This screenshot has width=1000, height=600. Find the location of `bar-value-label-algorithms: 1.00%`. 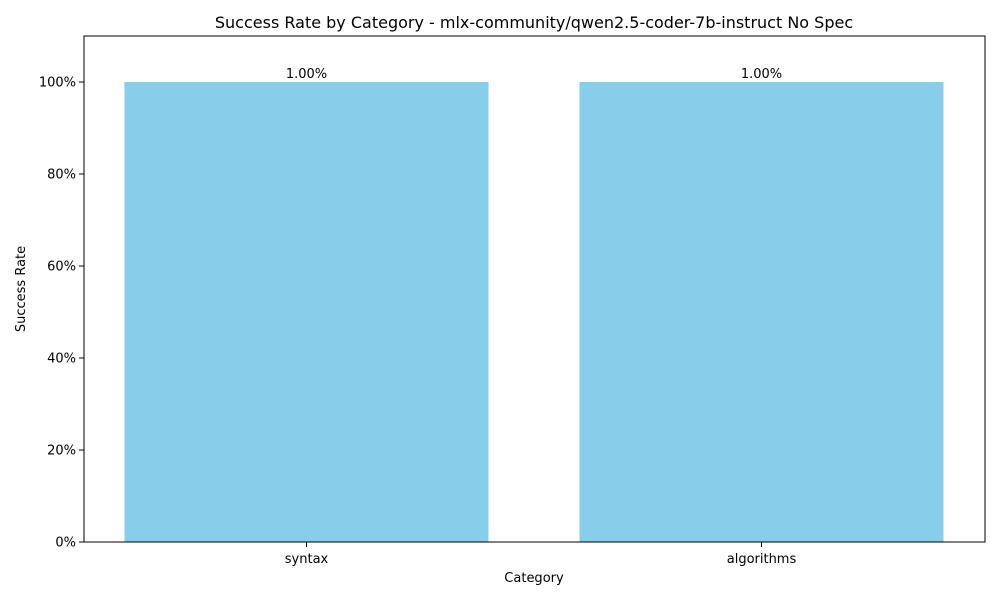

bar-value-label-algorithms: 1.00% is located at coordinates (761, 74).